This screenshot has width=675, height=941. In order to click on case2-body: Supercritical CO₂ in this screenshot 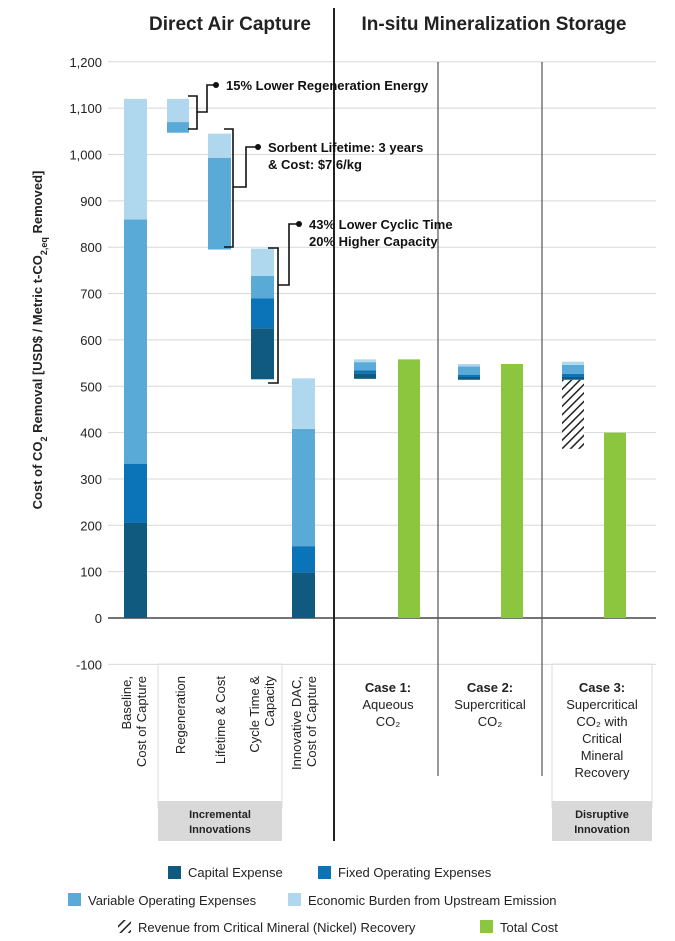, I will do `click(490, 713)`.